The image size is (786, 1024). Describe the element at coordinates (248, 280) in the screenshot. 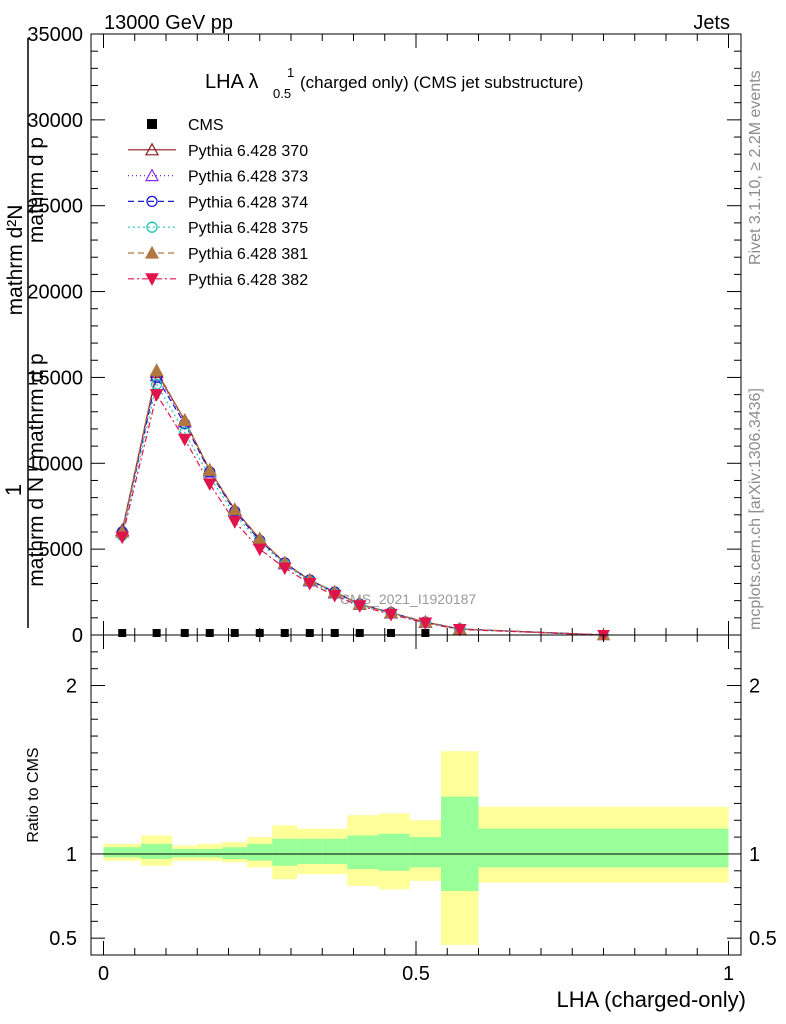

I see `legend-entry-label: Pythia 6.428 382` at that location.